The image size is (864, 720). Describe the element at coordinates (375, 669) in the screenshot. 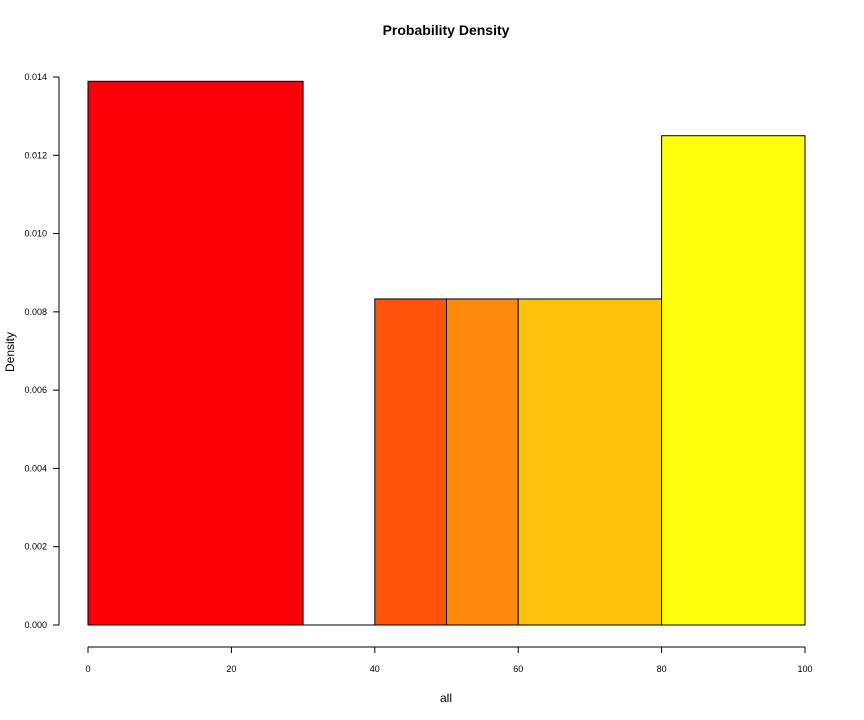

I see `x-tick-label: 40` at that location.